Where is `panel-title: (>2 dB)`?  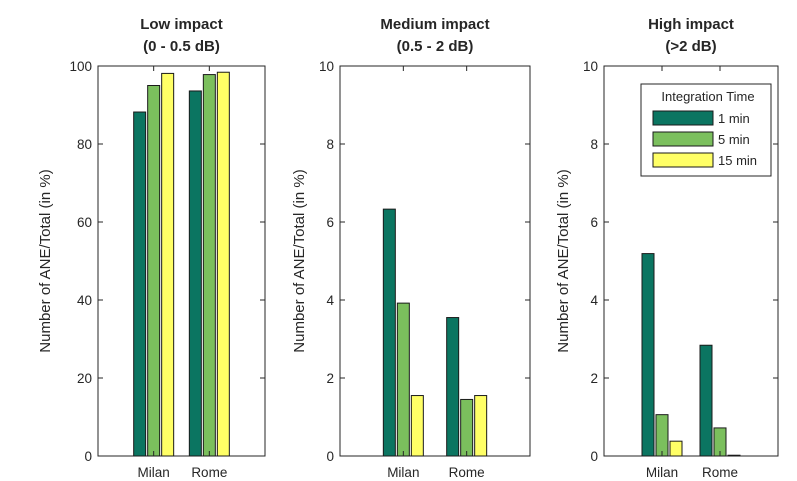
panel-title: (>2 dB) is located at coordinates (690, 46).